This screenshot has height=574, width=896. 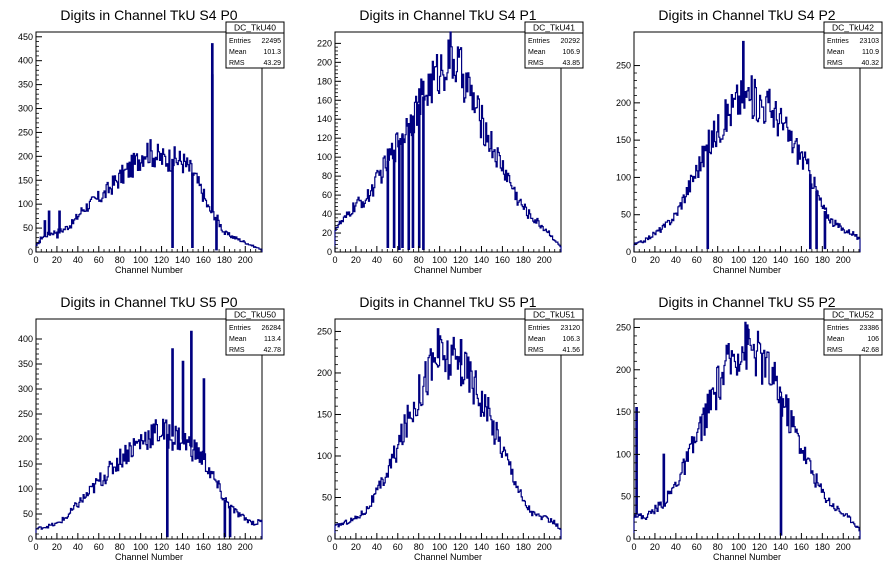 I want to click on stats-label: Entries, so click(x=838, y=41).